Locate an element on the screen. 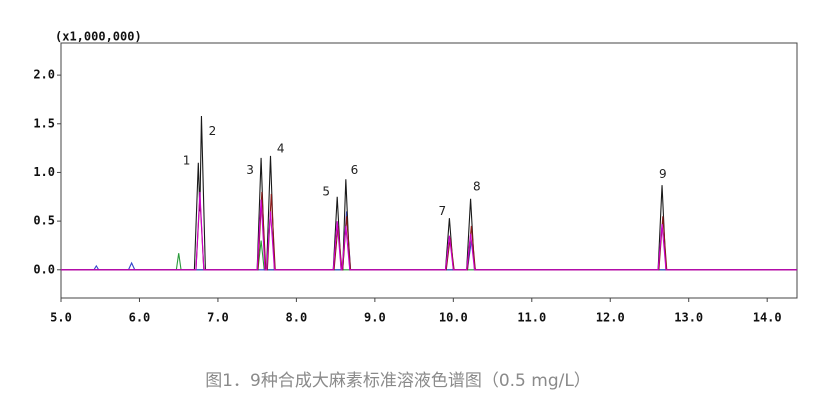 This screenshot has height=416, width=835. y-tick-label: 0.5 is located at coordinates (44, 221).